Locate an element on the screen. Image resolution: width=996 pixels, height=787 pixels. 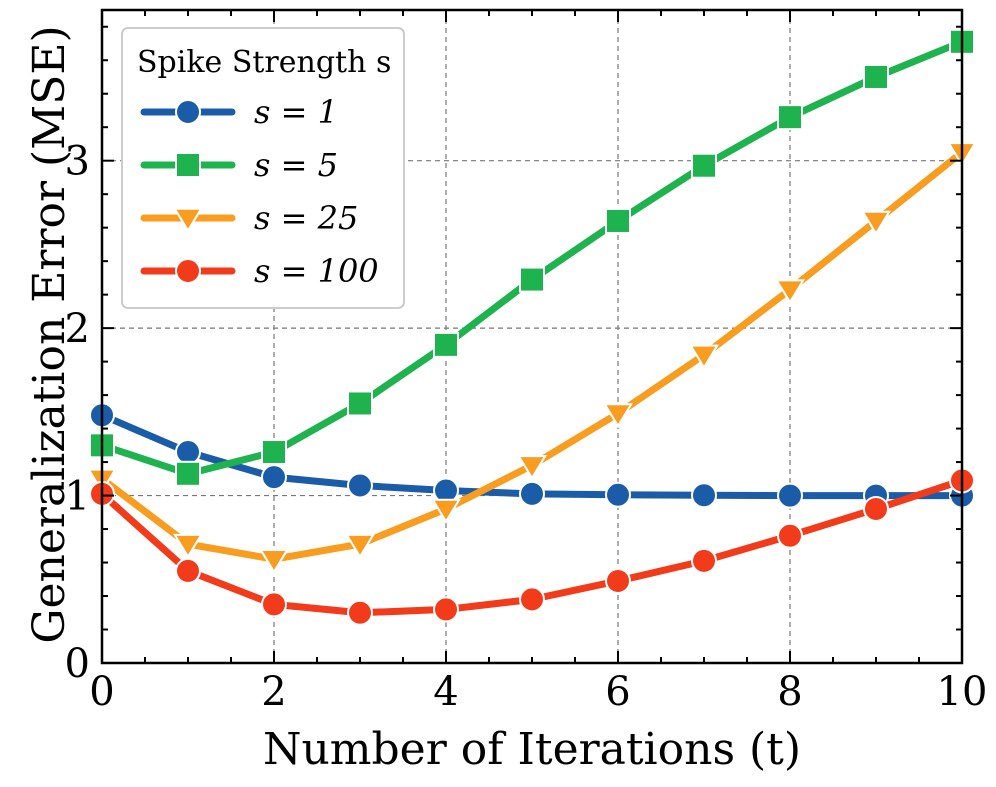
legend-label: s = 5 is located at coordinates (296, 165).